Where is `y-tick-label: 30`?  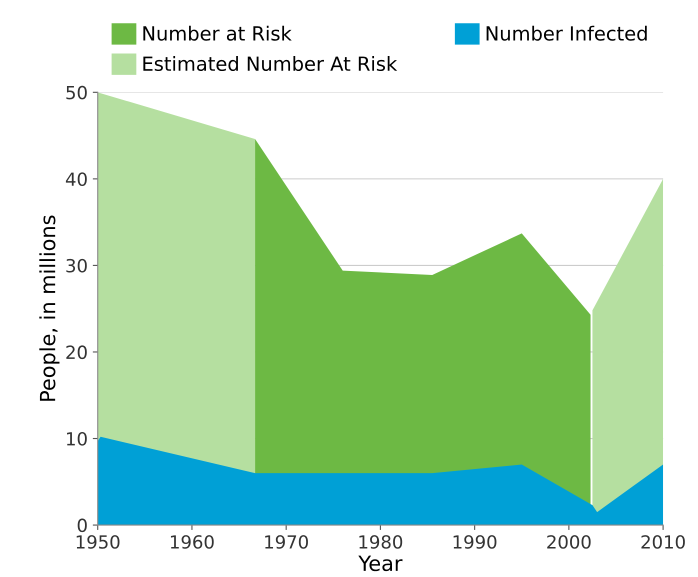 y-tick-label: 30 is located at coordinates (76, 265).